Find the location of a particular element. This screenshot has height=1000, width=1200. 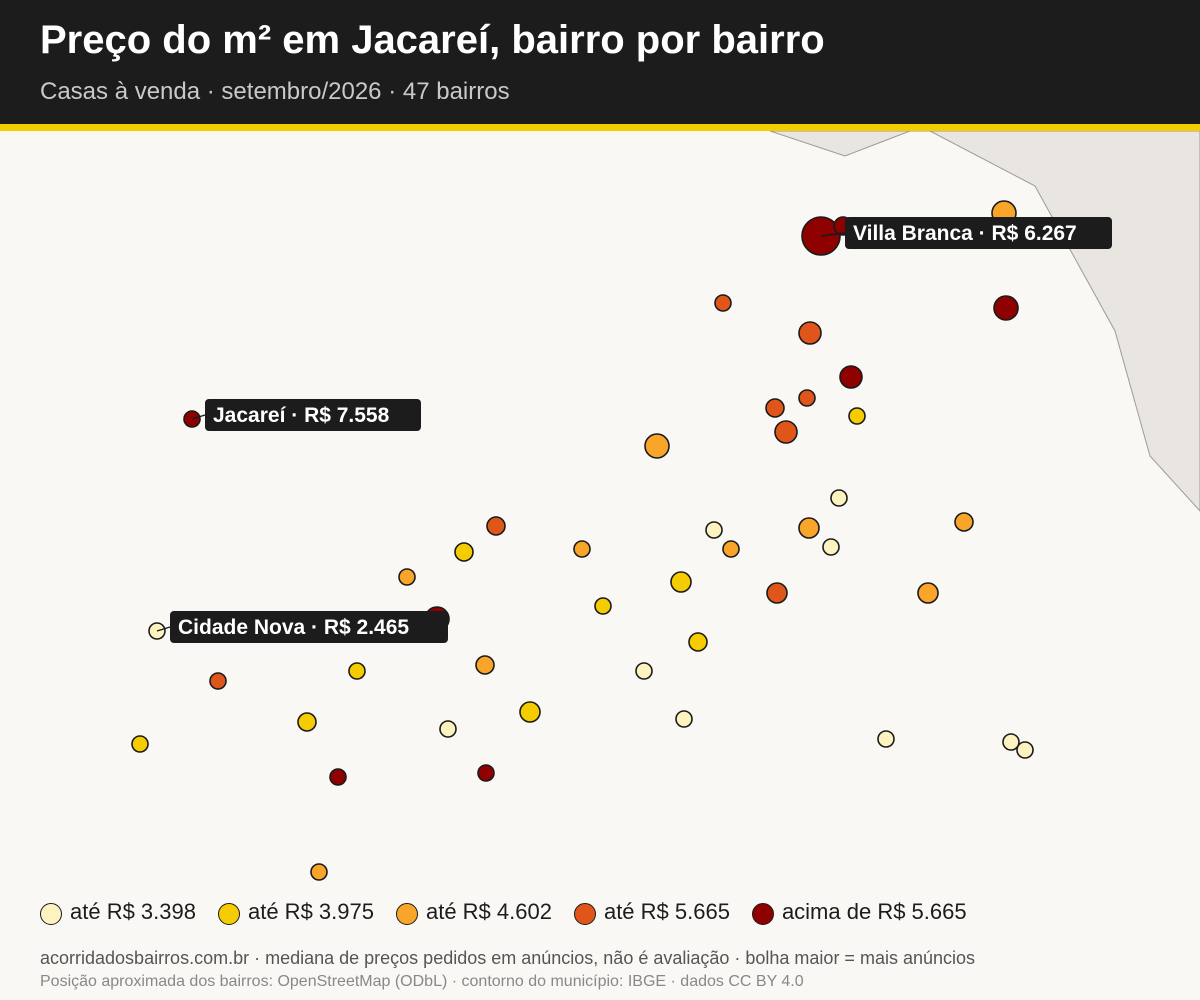

legend-item: até R$ 3.398 is located at coordinates (118, 912).